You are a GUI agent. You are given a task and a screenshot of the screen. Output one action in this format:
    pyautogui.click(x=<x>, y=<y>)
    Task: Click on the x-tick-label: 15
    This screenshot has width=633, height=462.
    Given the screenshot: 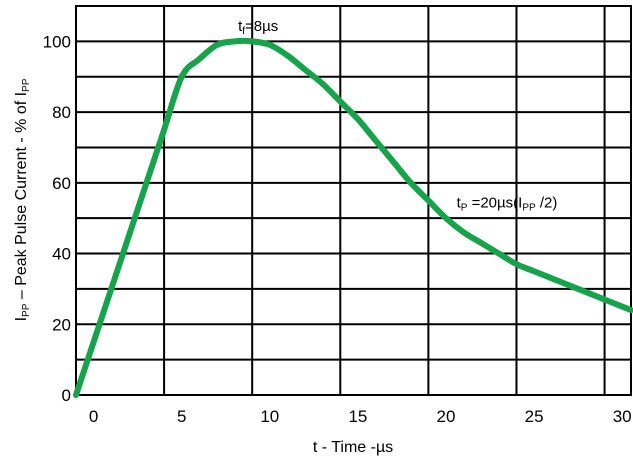 What is the action you would take?
    pyautogui.click(x=357, y=416)
    